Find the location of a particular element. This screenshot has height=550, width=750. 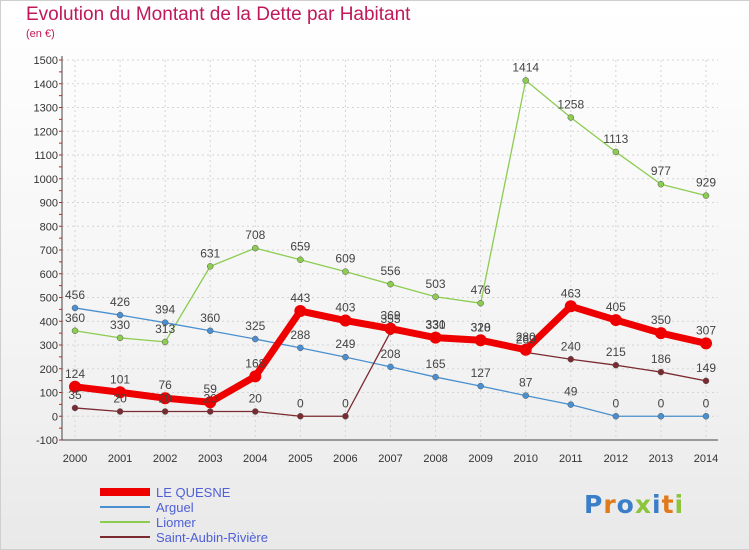

data-label: 101 is located at coordinates (120, 379).